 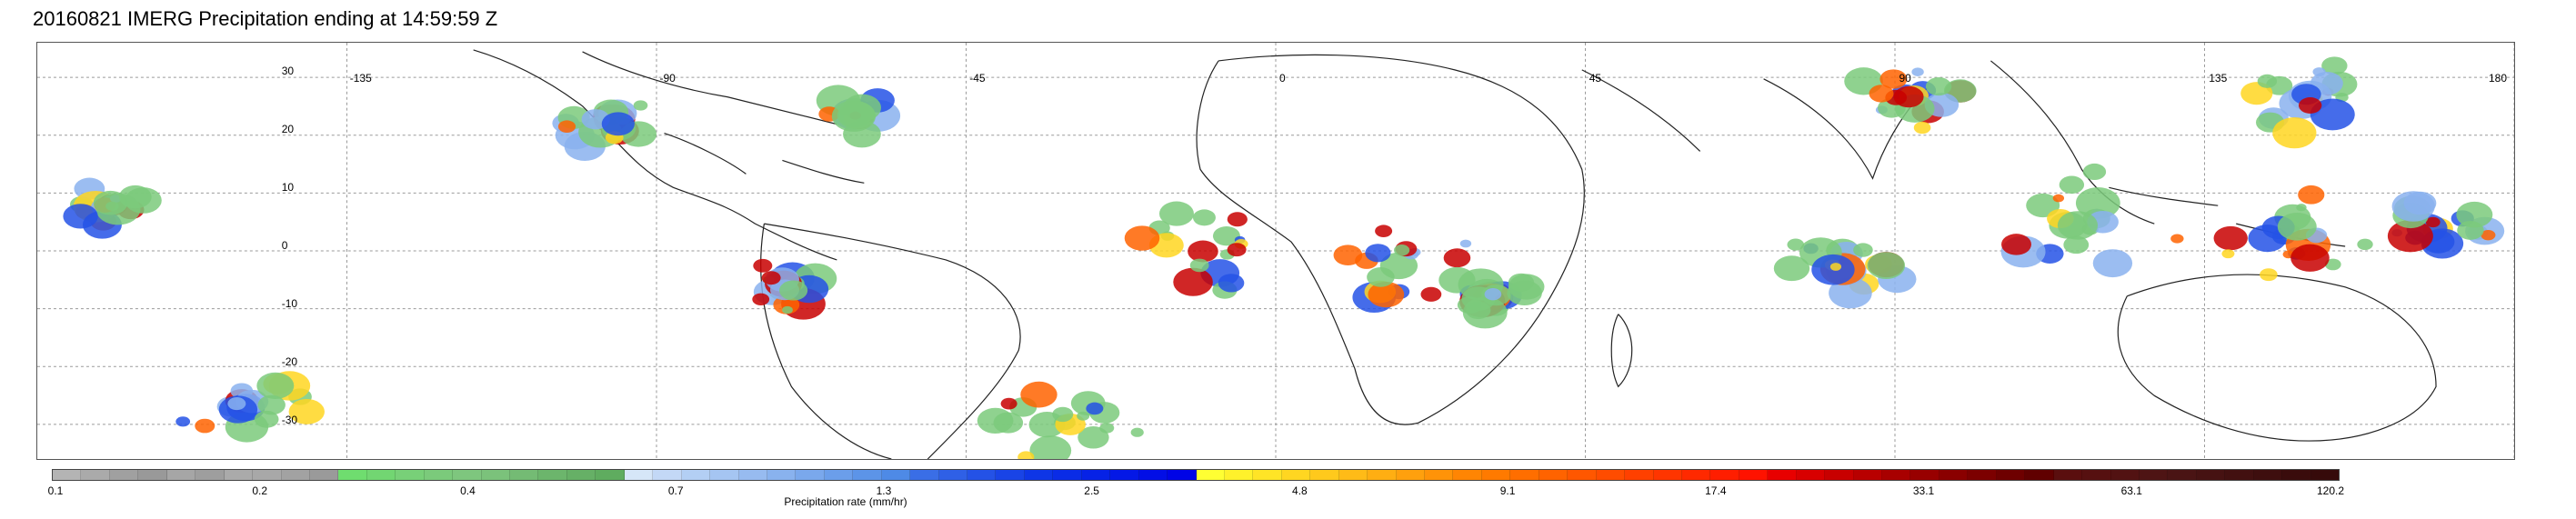 What do you see at coordinates (2218, 78) in the screenshot?
I see `longitude-label: 135` at bounding box center [2218, 78].